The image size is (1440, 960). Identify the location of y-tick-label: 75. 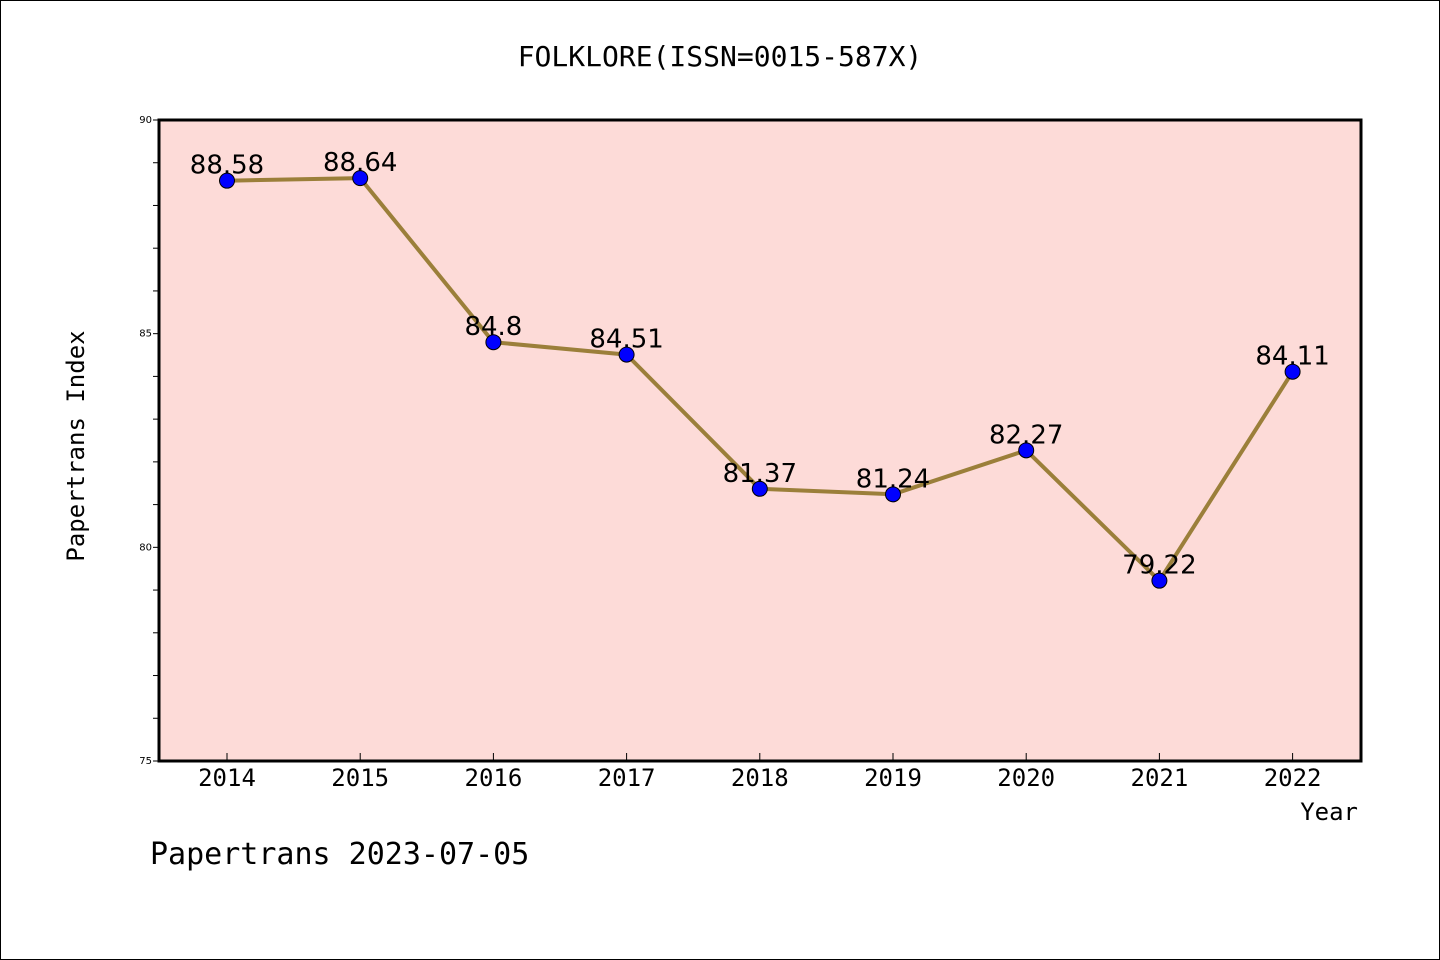
(145, 761).